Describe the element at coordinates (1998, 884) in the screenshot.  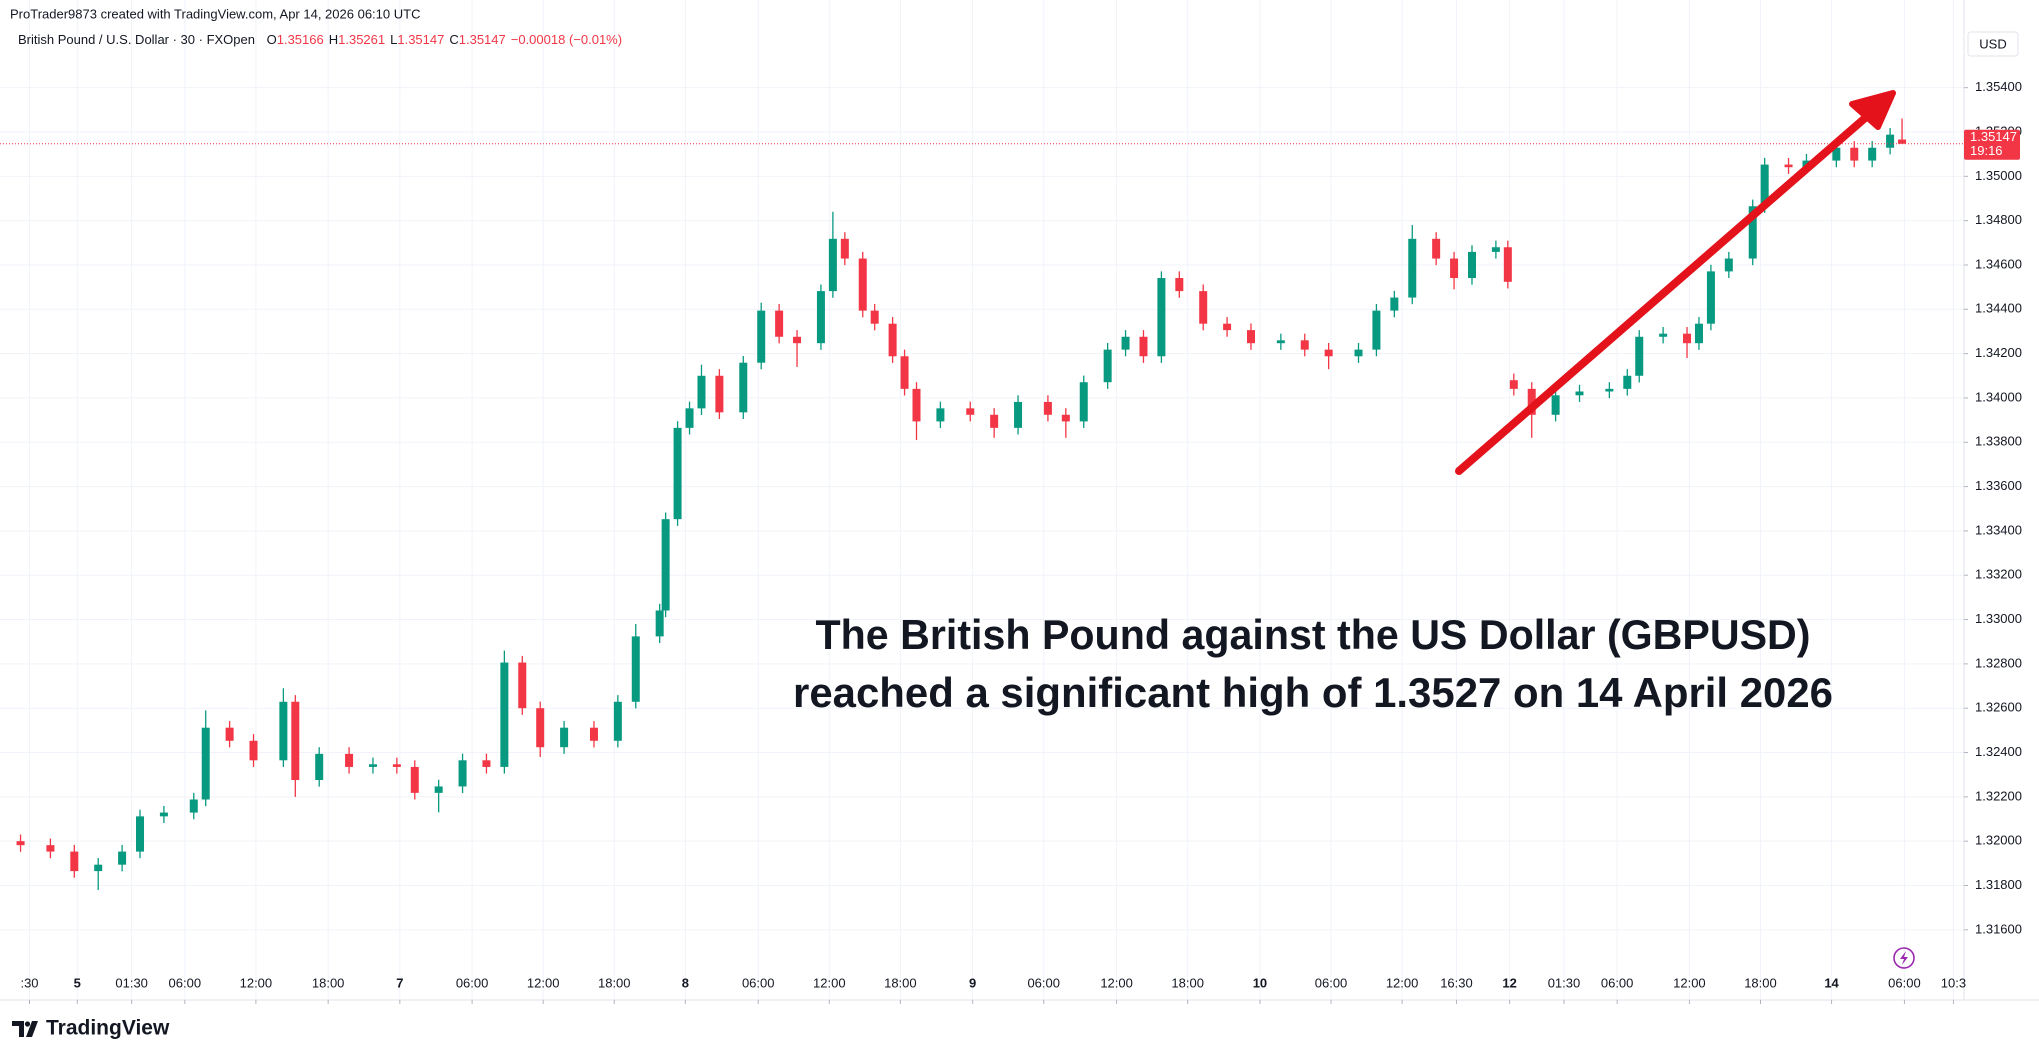
I see `y-tick-label: 1.31800` at that location.